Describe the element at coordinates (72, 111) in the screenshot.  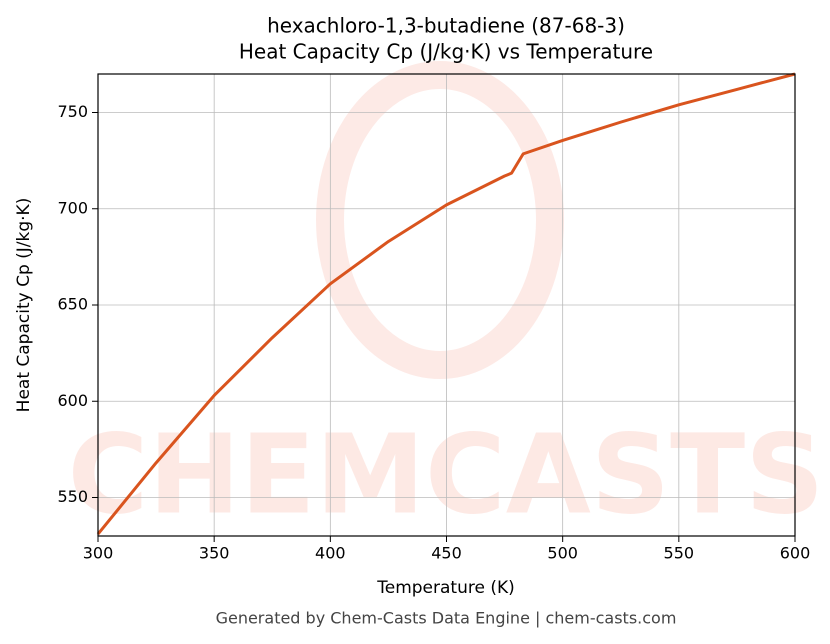
I see `y-tick-label: 750` at that location.